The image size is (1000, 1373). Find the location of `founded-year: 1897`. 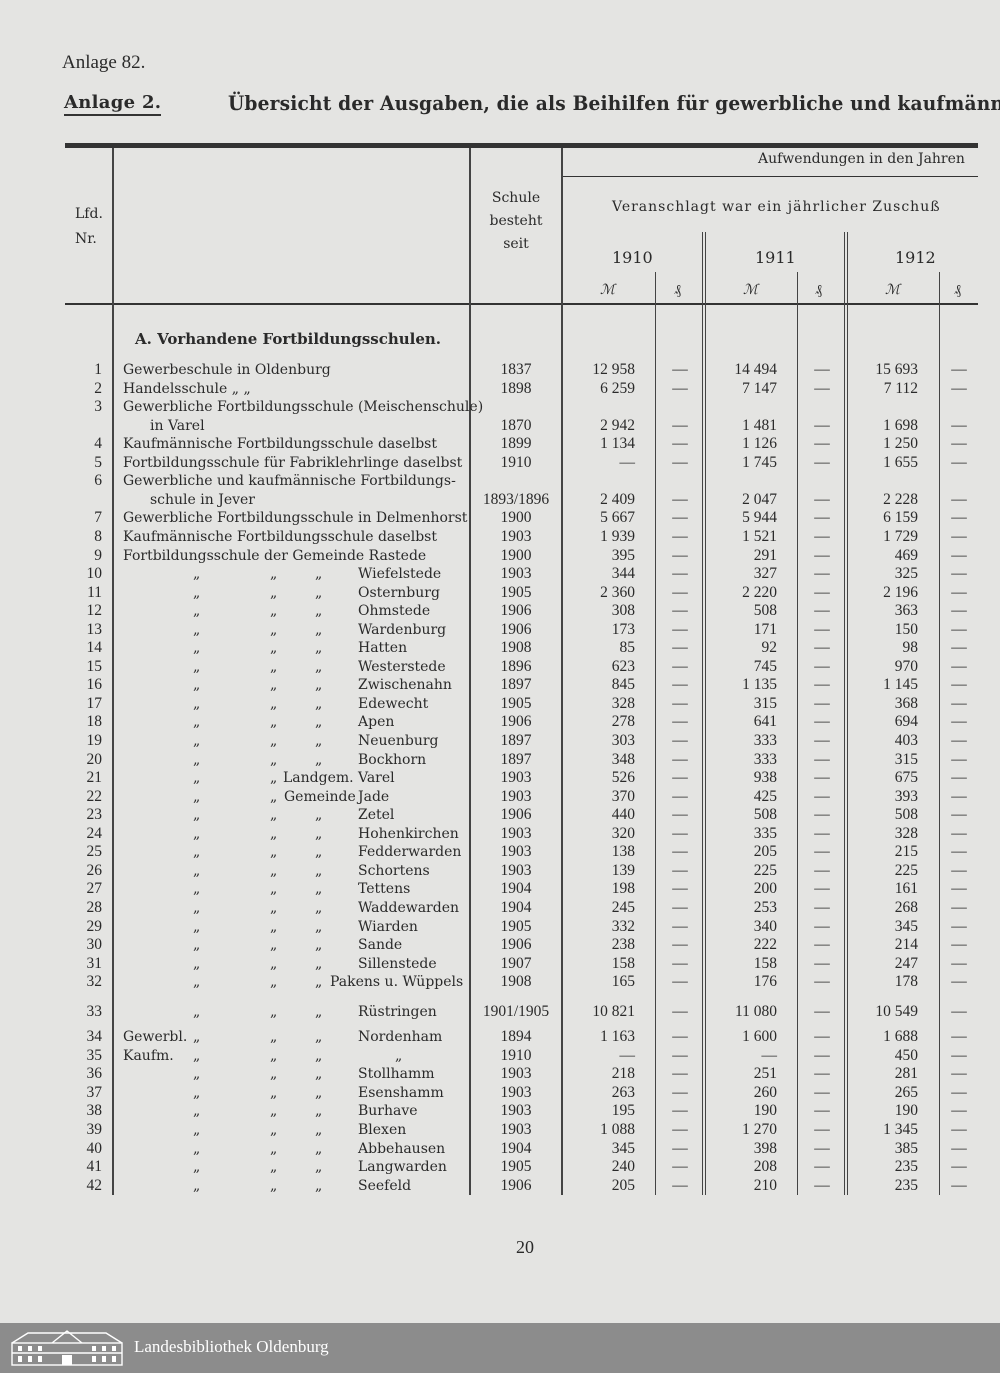

founded-year: 1897 is located at coordinates (516, 759).